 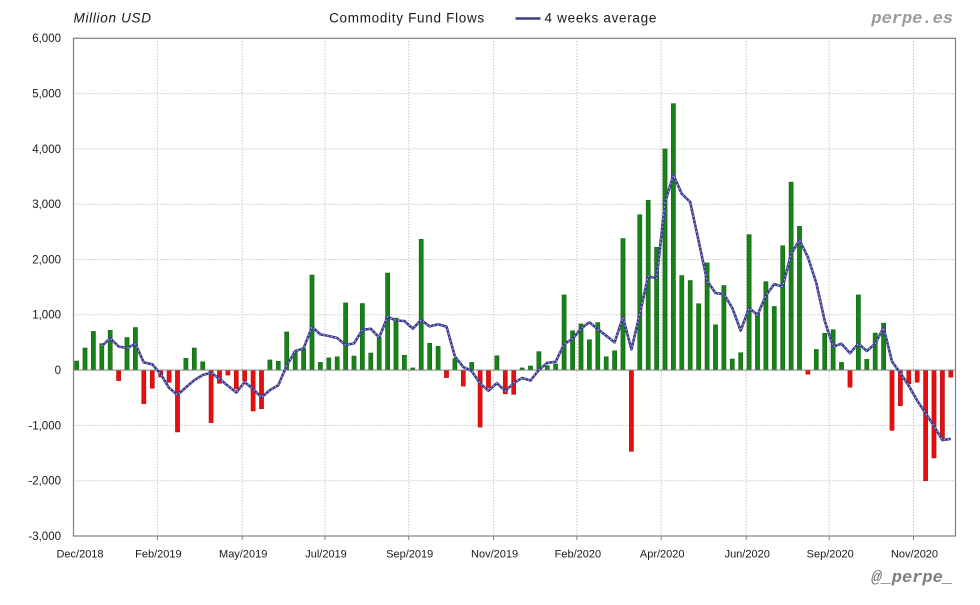 What do you see at coordinates (912, 578) in the screenshot?
I see `svg-text: @_perpe_` at bounding box center [912, 578].